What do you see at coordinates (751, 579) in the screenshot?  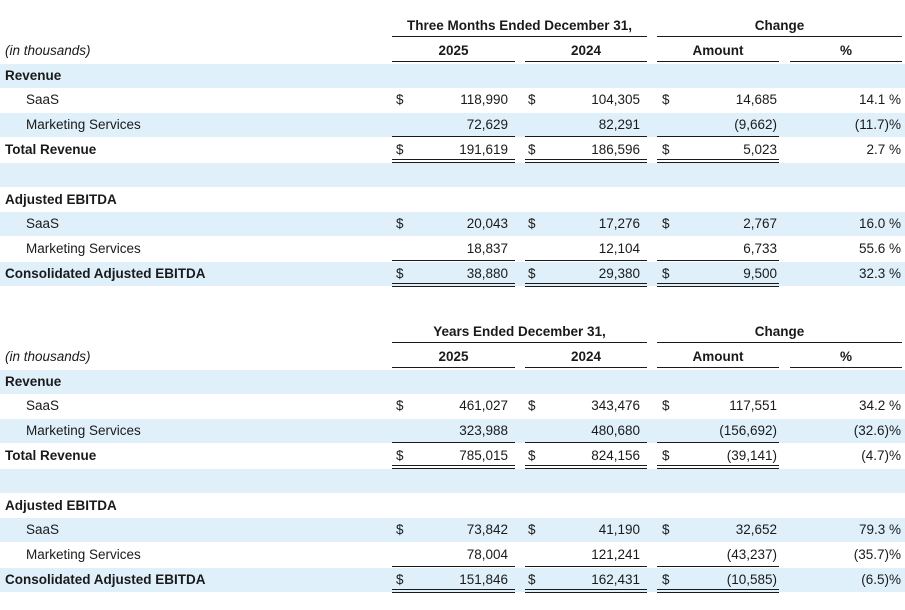 I see `consolidated-ebitda-row-amount: (10,585)` at bounding box center [751, 579].